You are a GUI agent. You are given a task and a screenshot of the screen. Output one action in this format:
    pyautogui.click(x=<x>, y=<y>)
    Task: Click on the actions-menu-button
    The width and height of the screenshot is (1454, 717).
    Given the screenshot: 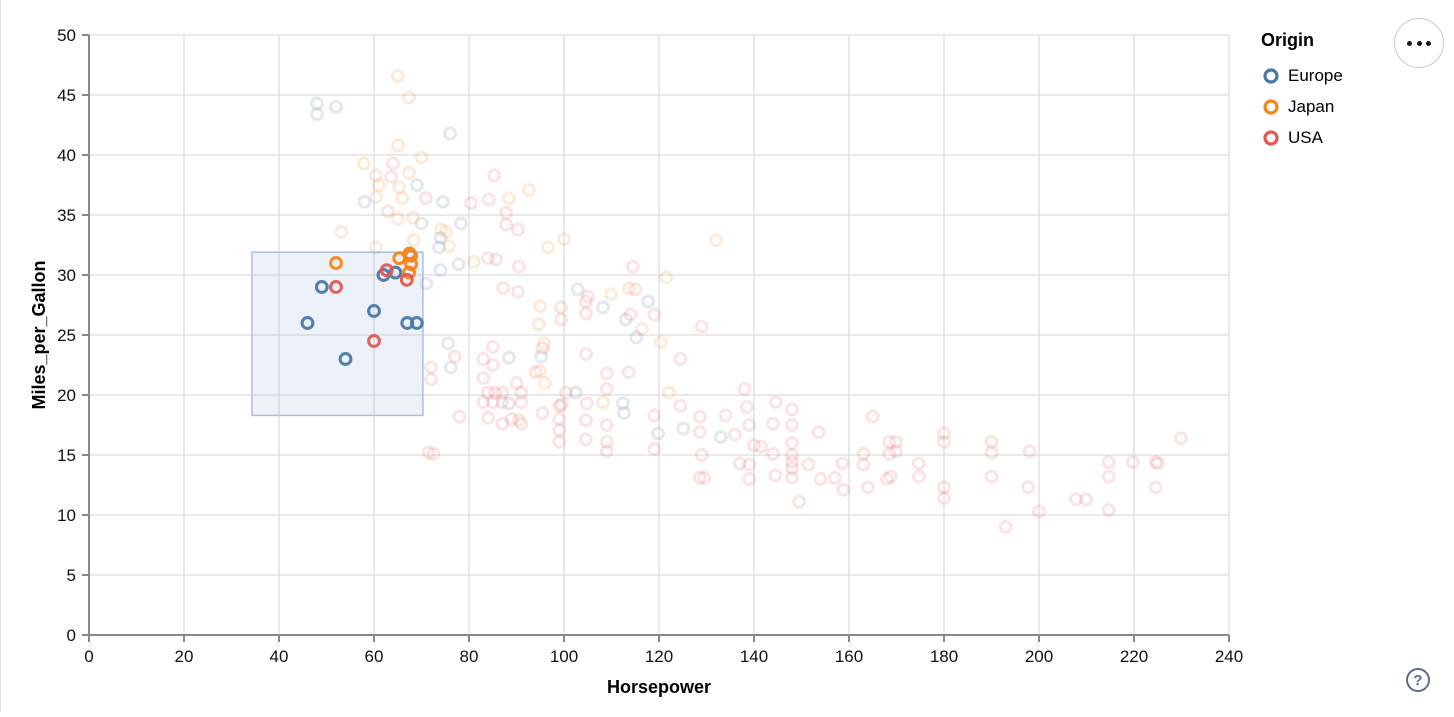 What is the action you would take?
    pyautogui.click(x=1419, y=43)
    